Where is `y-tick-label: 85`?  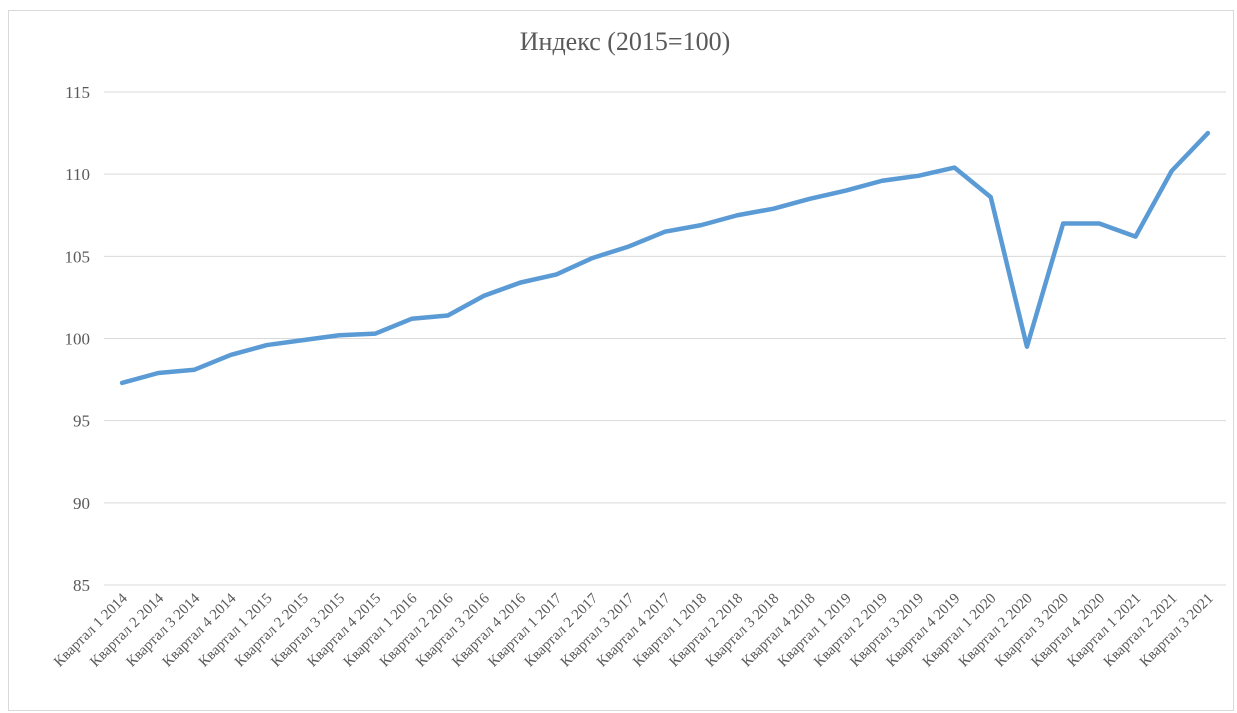
y-tick-label: 85 is located at coordinates (81, 585).